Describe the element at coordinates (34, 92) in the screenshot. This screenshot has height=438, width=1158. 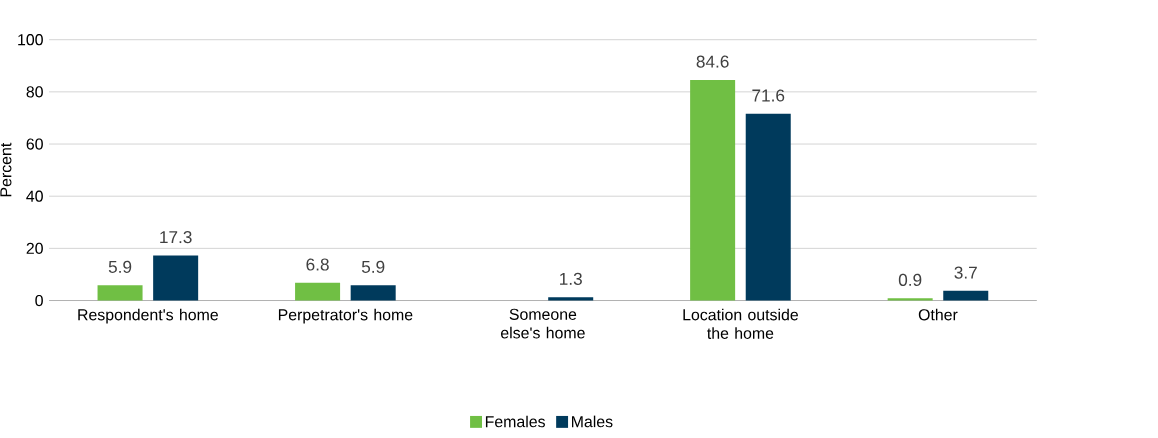
I see `y-tick-label: 80` at that location.